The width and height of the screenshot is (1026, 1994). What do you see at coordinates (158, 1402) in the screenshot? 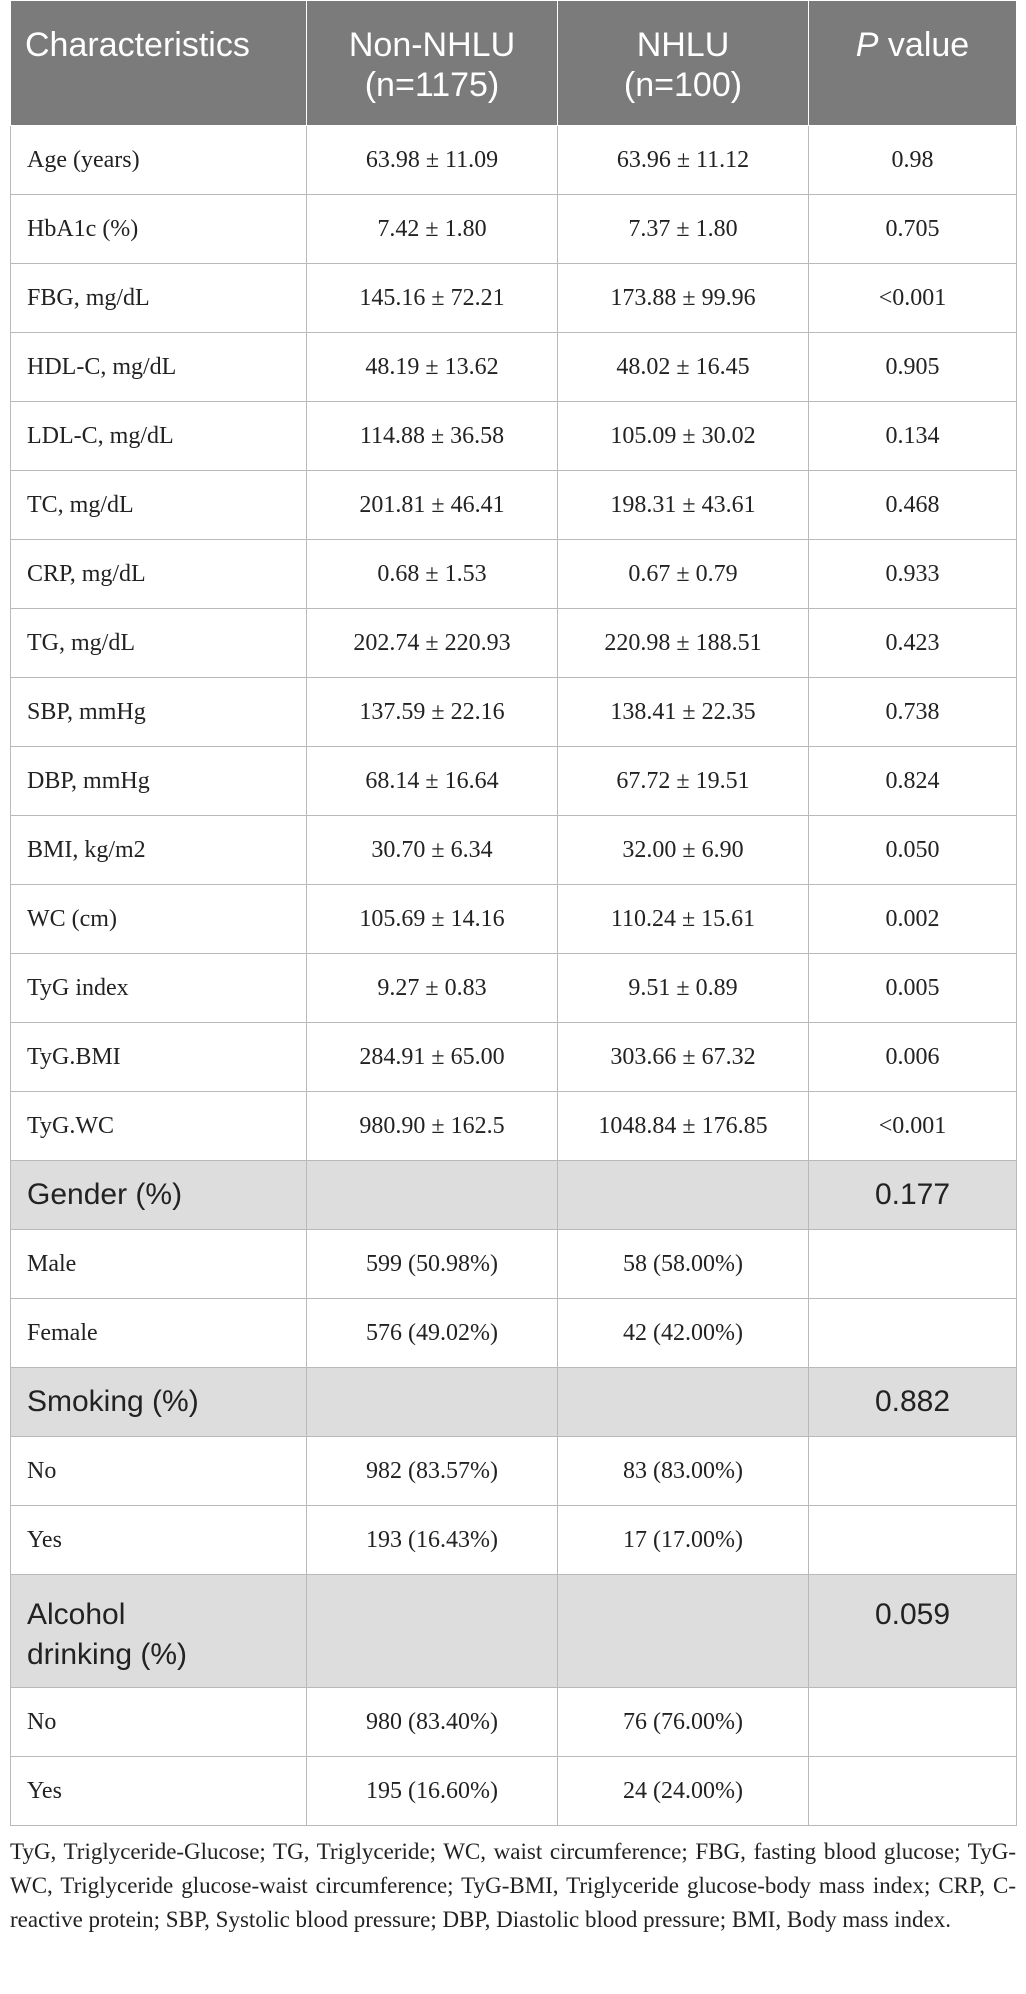
I see `section-title: Smoking (%)` at bounding box center [158, 1402].